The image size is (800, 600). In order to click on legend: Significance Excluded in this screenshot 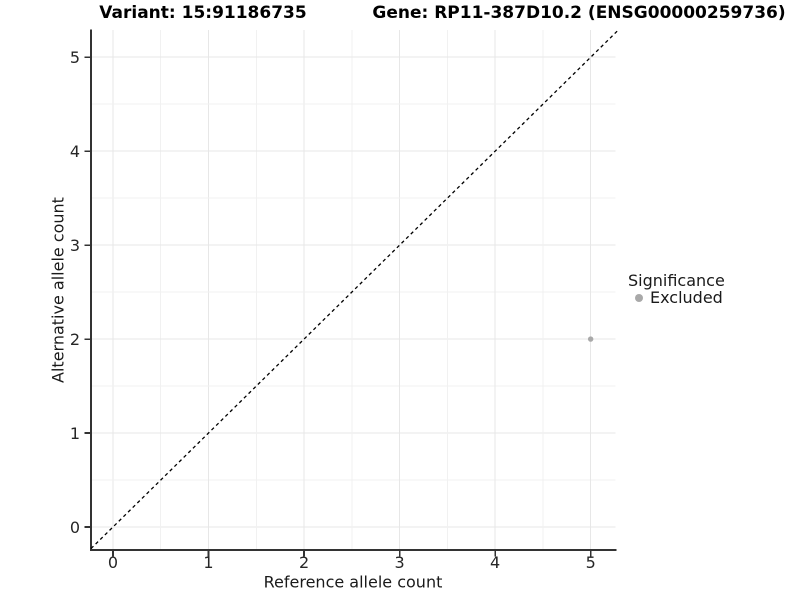, I will do `click(676, 289)`.